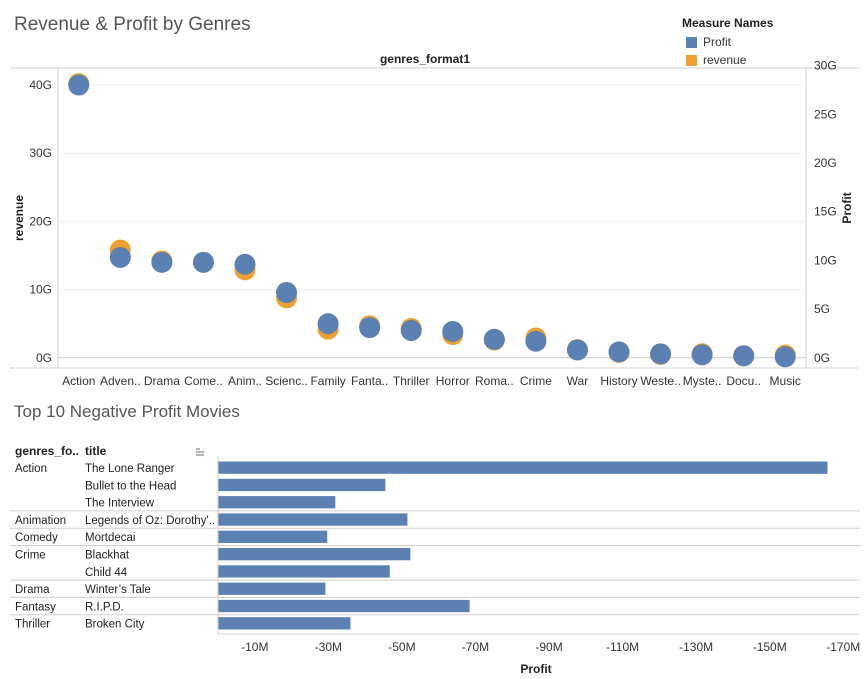 This screenshot has height=679, width=864. What do you see at coordinates (770, 647) in the screenshot?
I see `bar-tick-label: -150M` at bounding box center [770, 647].